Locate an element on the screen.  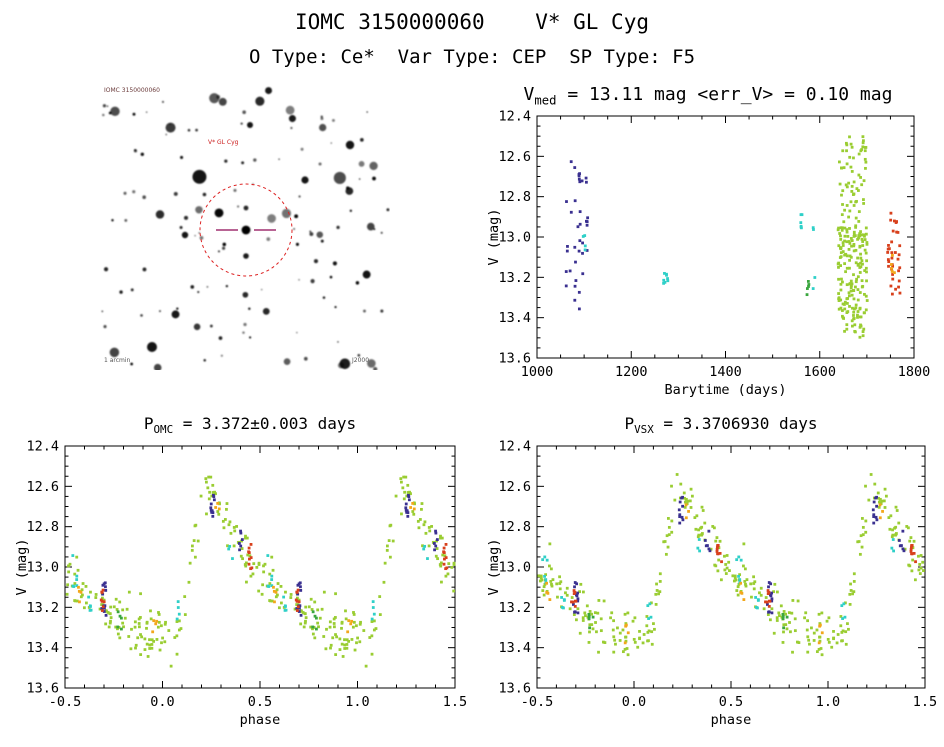
star-field is located at coordinates (245, 238).